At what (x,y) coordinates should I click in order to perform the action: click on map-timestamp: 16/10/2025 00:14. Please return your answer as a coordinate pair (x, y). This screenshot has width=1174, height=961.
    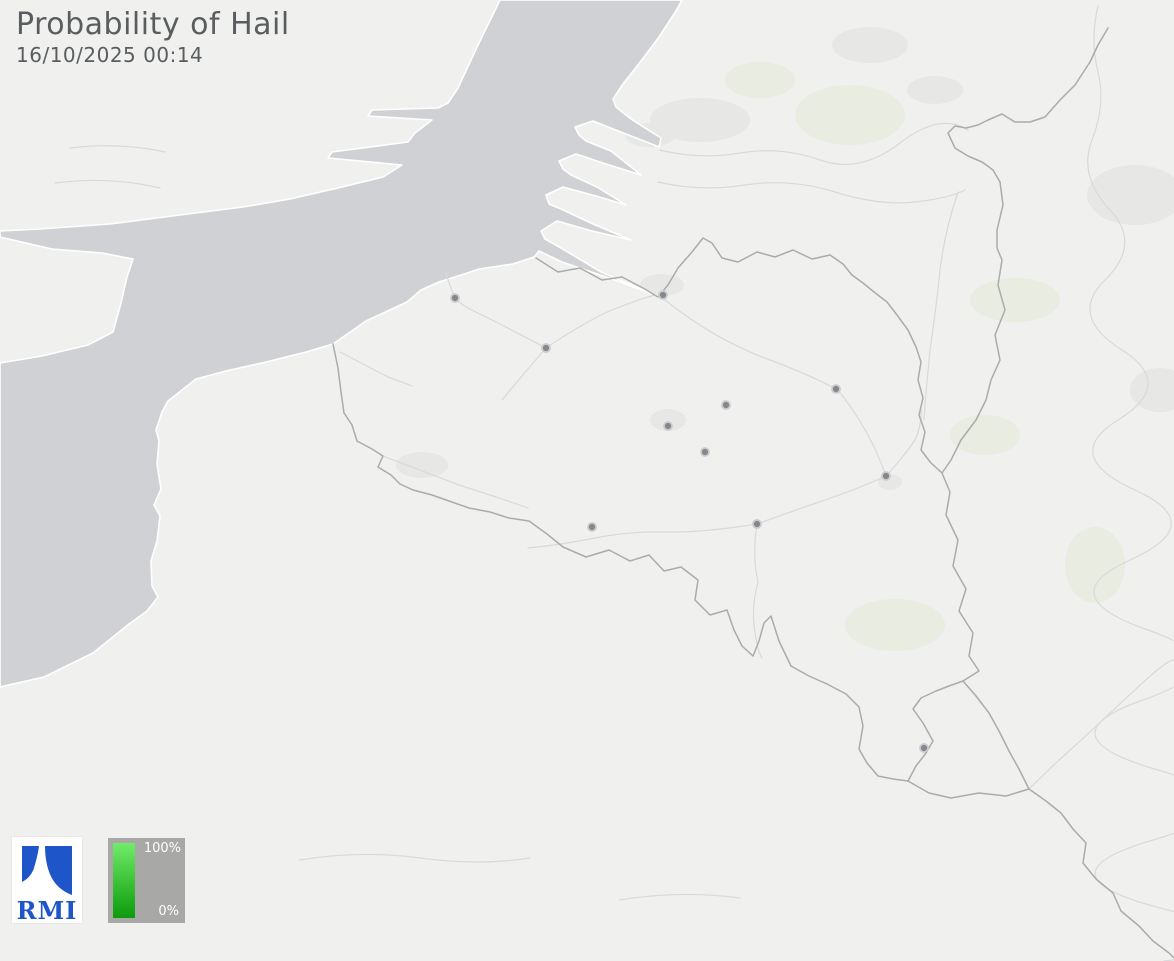
    Looking at the image, I should click on (110, 55).